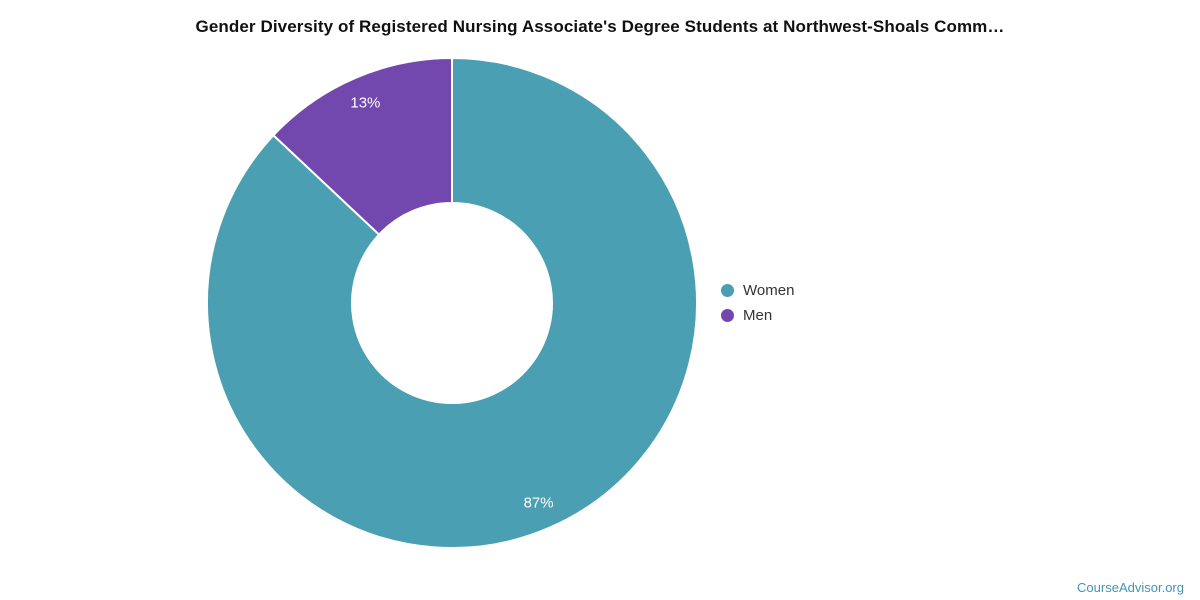  I want to click on legend-marker-men, so click(727, 315).